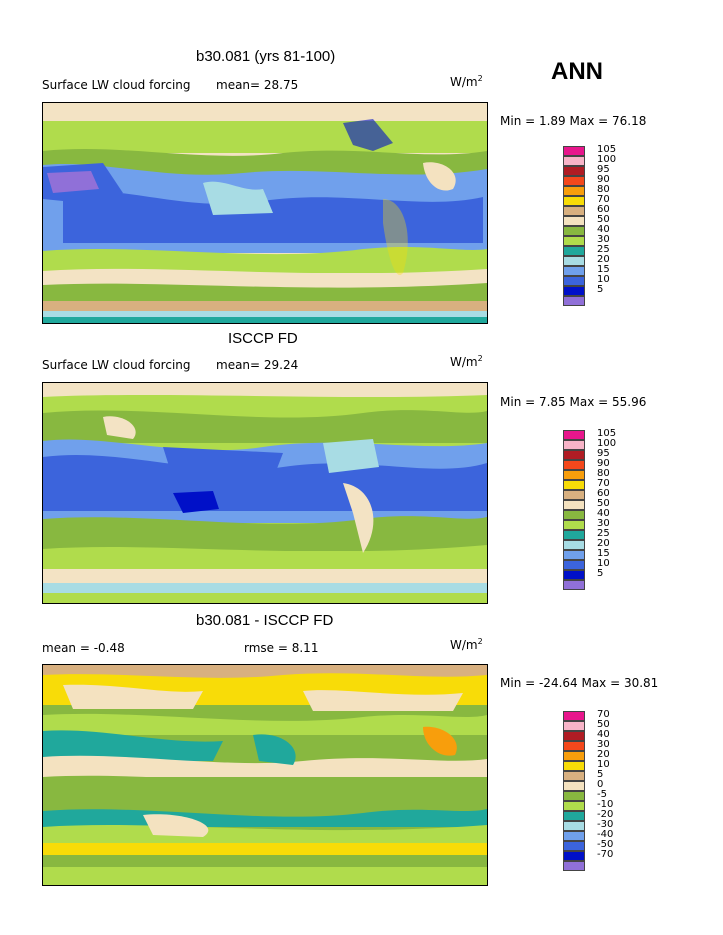 Image resolution: width=723 pixels, height=935 pixels. Describe the element at coordinates (466, 81) in the screenshot. I see `panel1-units: W/m2` at that location.